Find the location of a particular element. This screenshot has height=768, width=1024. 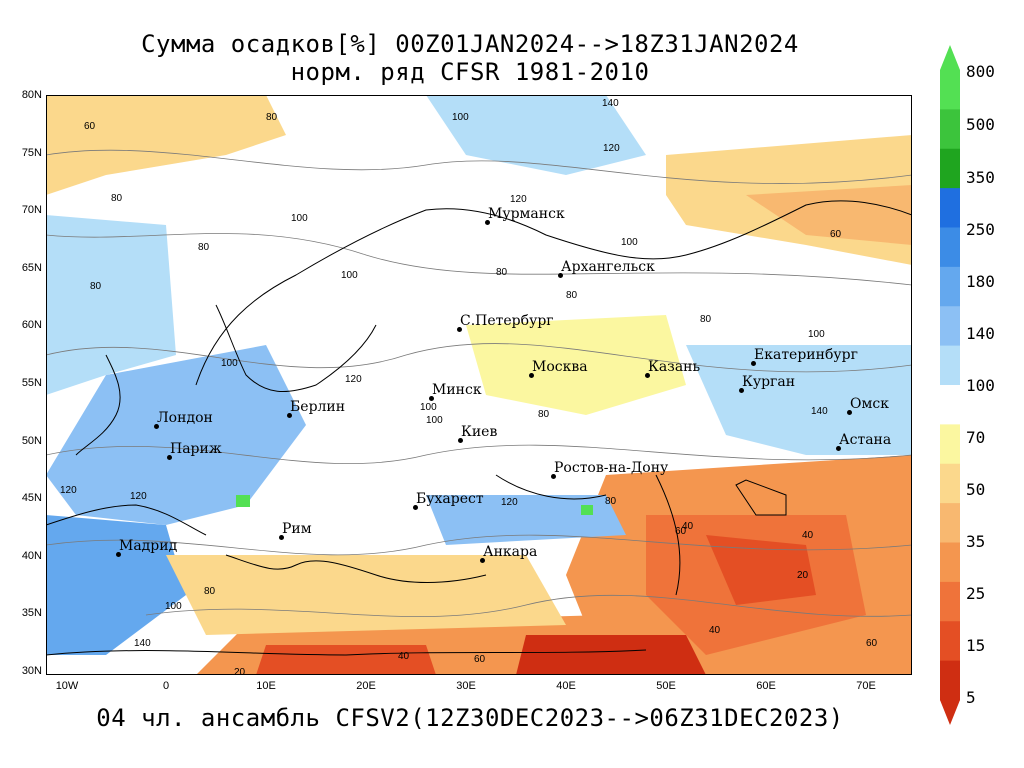

latitude-label: 30N is located at coordinates (31, 671).